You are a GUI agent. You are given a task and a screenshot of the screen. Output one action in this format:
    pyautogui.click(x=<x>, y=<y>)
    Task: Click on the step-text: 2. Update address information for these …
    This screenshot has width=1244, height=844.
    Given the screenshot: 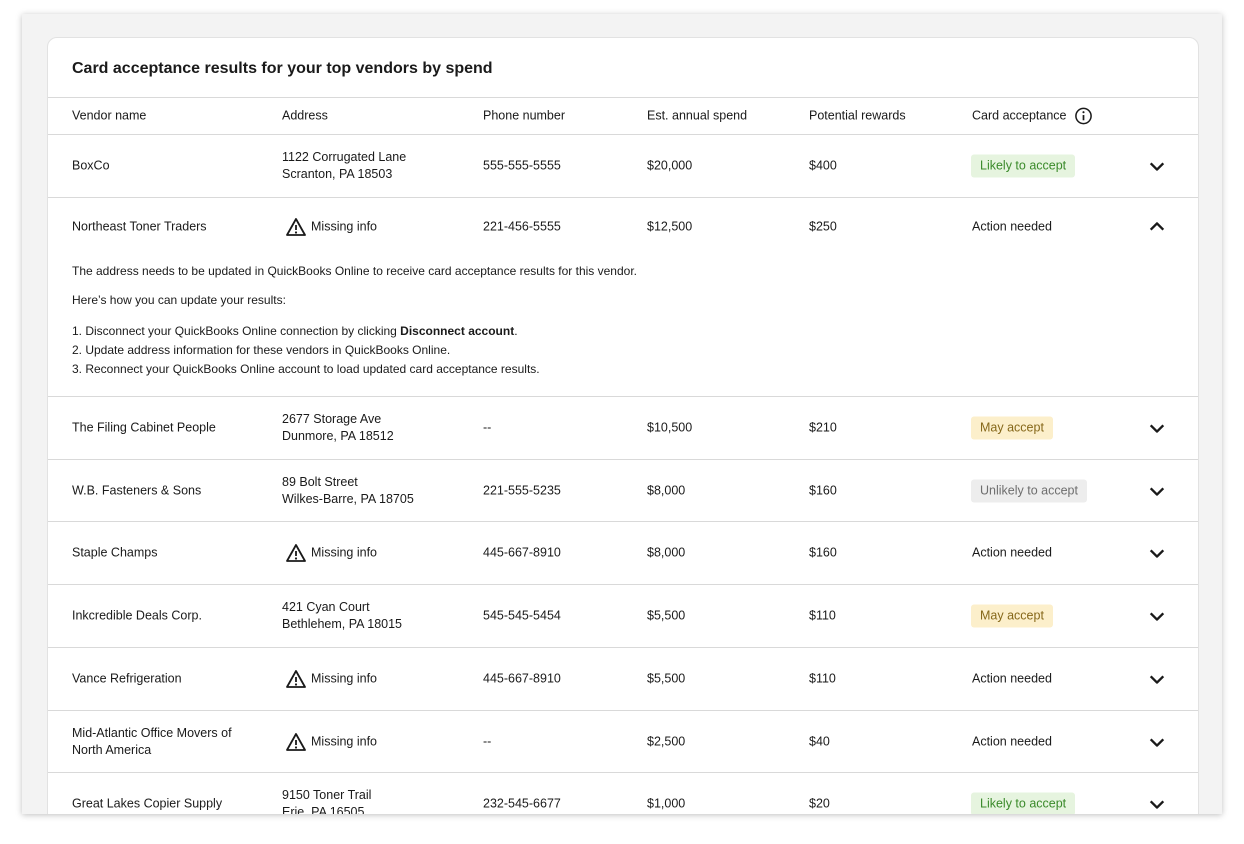 What is the action you would take?
    pyautogui.click(x=261, y=349)
    